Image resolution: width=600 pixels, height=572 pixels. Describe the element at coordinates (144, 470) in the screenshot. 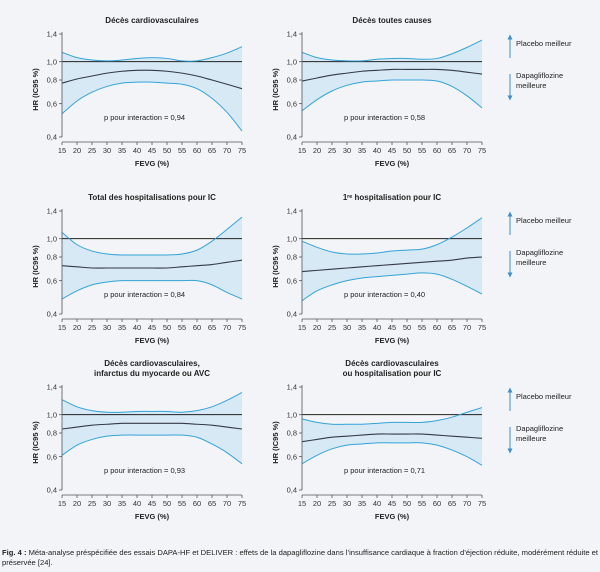

I see `interaction-annotation: p pour interaction = 0,93` at that location.